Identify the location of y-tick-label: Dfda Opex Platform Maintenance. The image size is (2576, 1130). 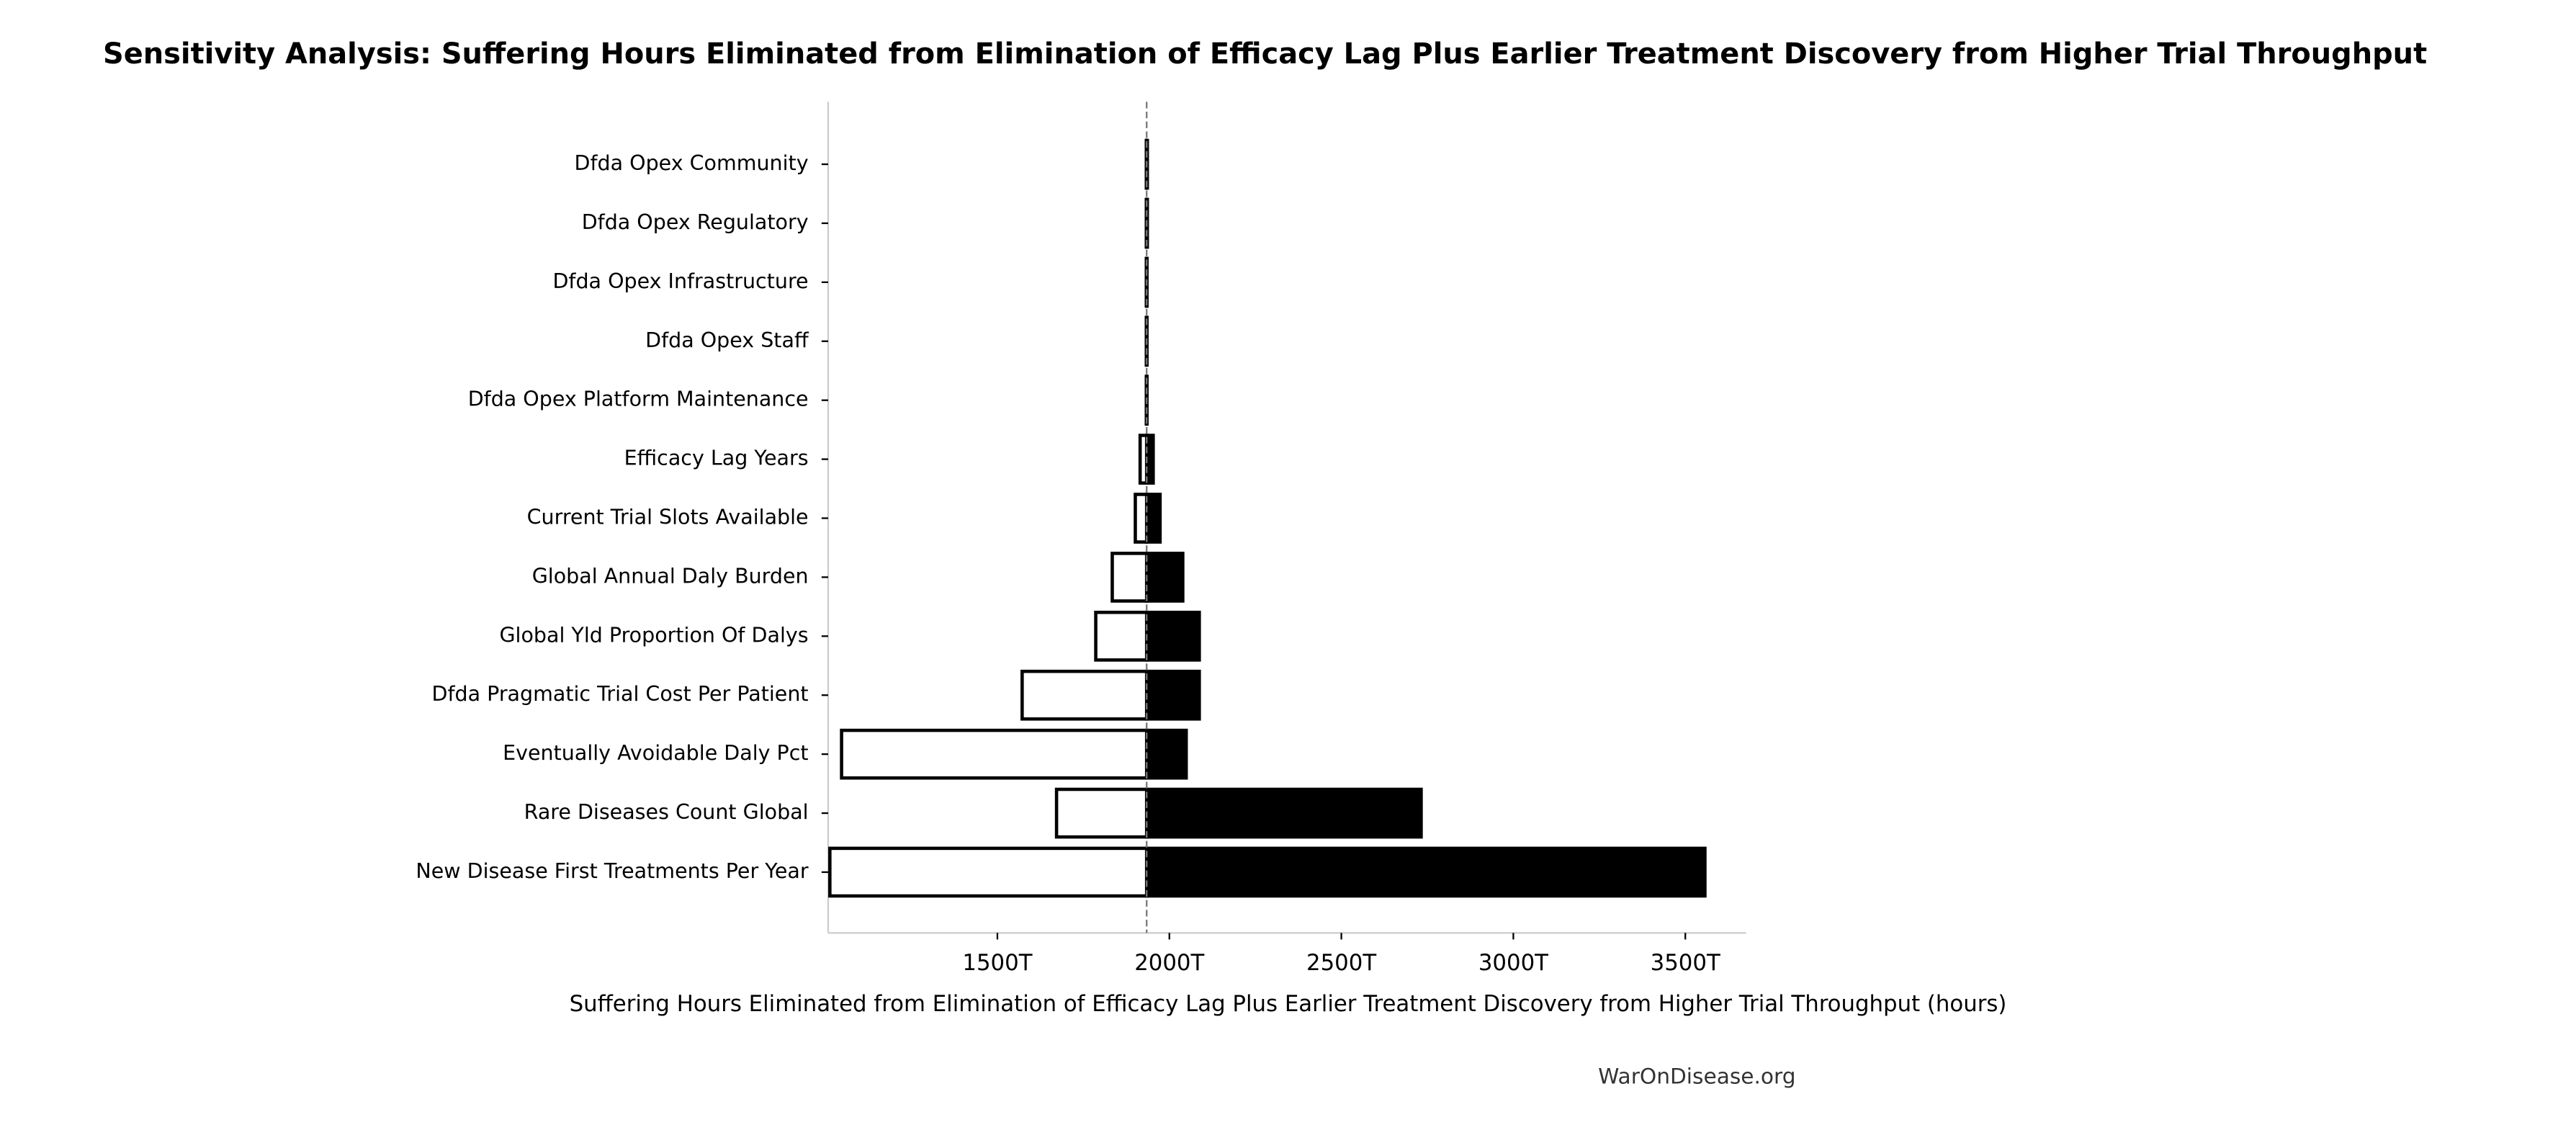
(638, 399).